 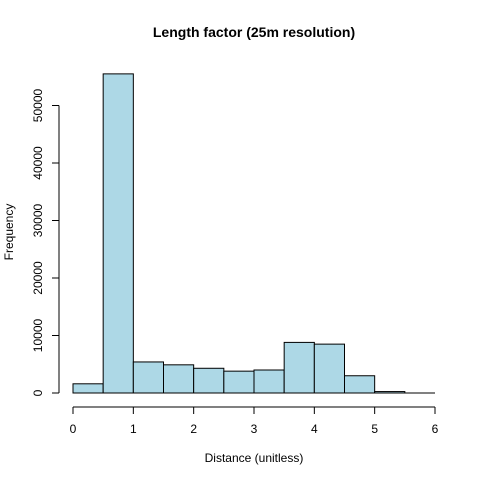 I want to click on y-tick-label-0: 0, so click(x=38, y=392).